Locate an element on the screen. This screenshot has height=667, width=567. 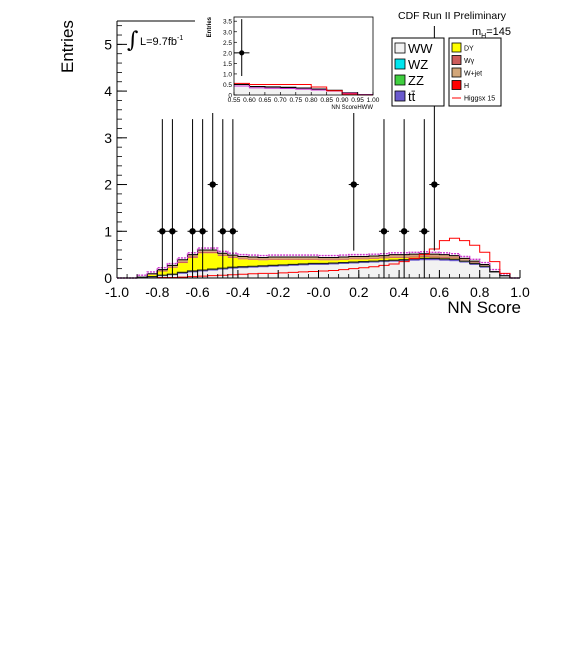
inset-y-tick-label-2: 1.0 is located at coordinates (227, 74).